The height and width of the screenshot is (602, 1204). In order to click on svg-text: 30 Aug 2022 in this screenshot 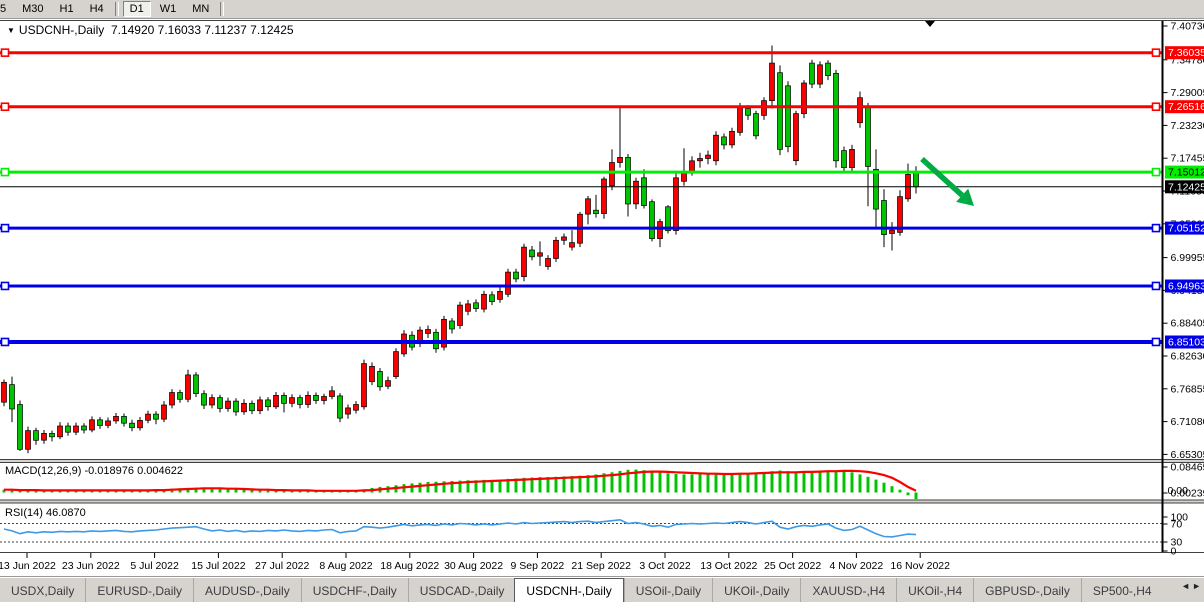, I will do `click(473, 566)`.